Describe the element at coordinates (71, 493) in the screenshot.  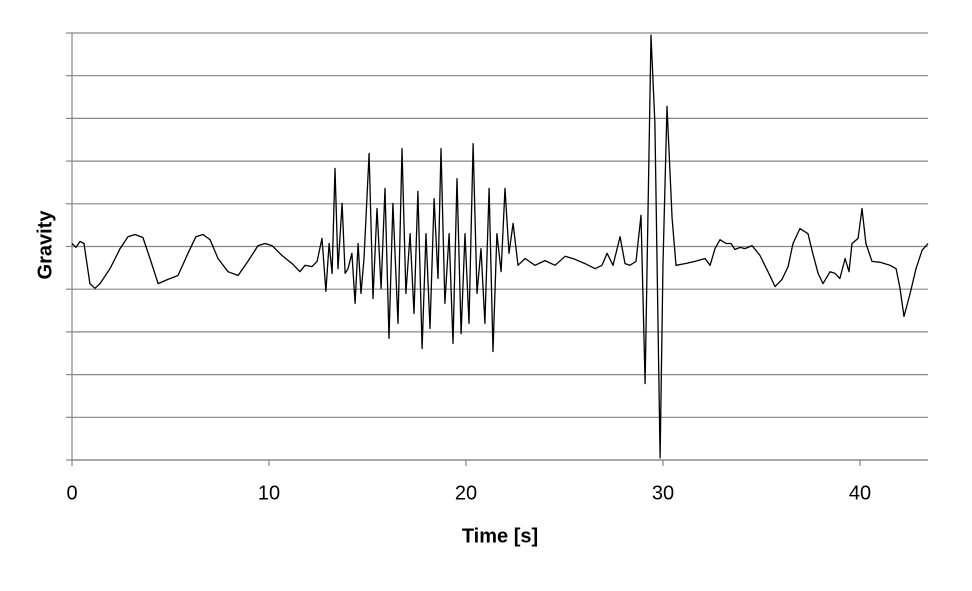
I see `x-tick-label: 0` at that location.